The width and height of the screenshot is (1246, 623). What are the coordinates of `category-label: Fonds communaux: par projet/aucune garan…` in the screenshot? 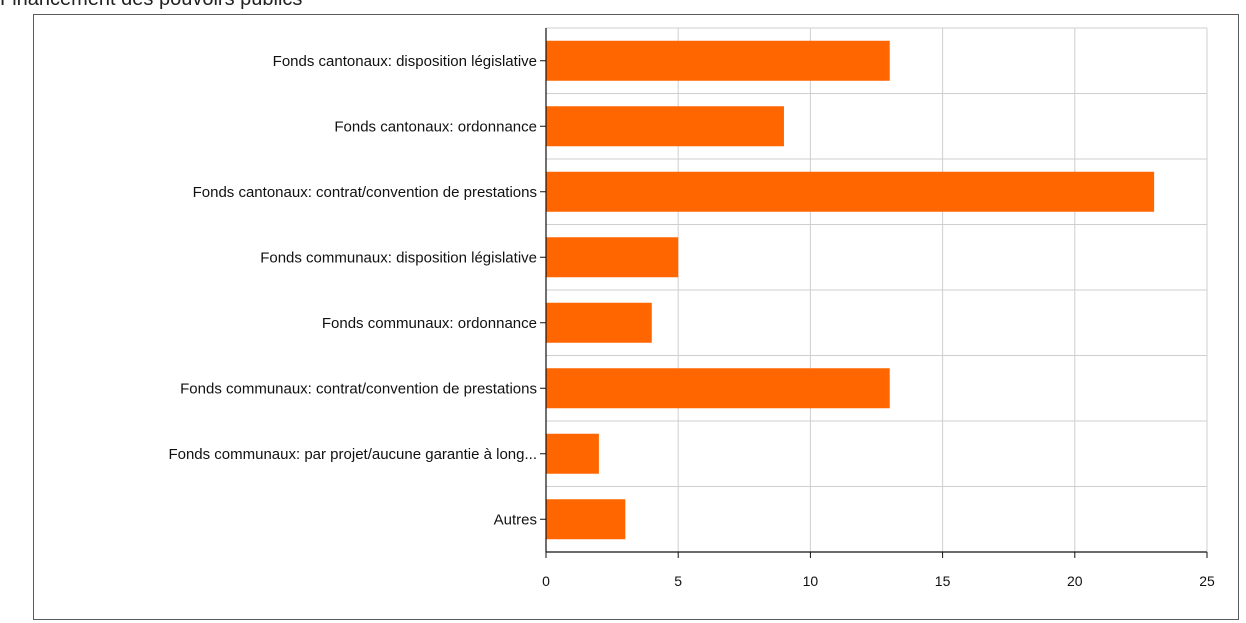 It's located at (352, 454).